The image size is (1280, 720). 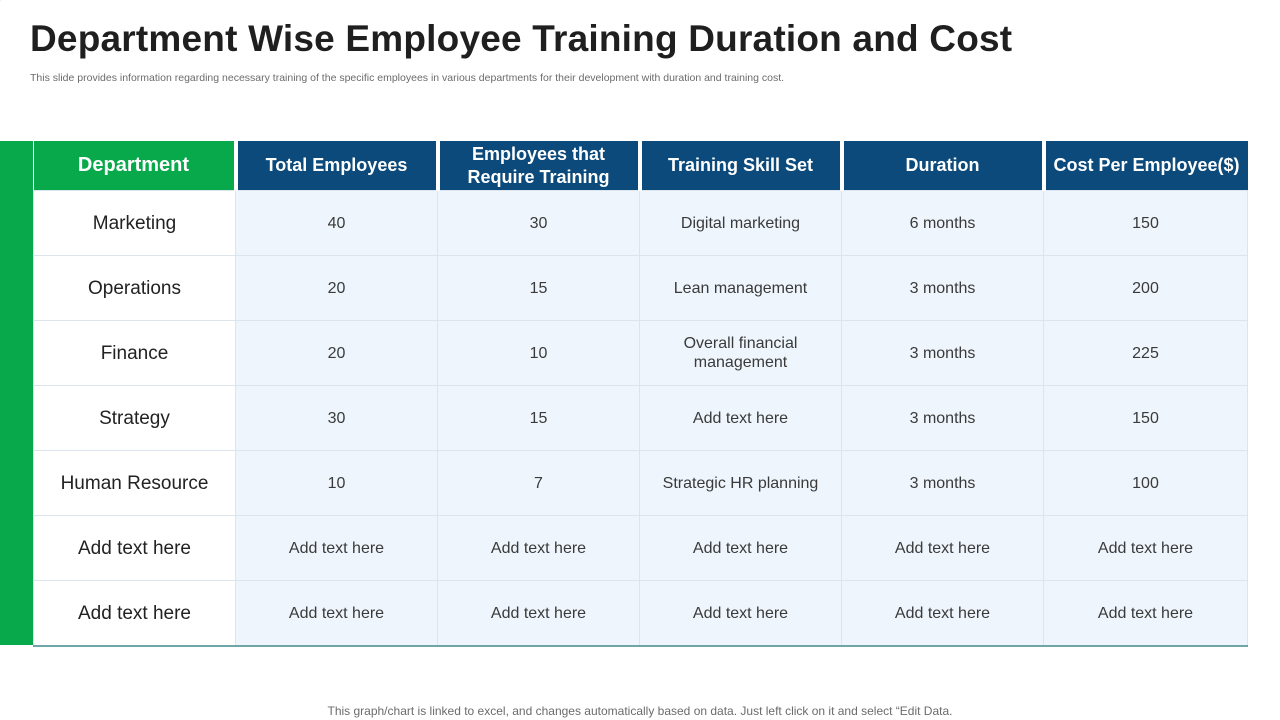 What do you see at coordinates (539, 166) in the screenshot?
I see `header-employees-require-training: Employees that Require Training` at bounding box center [539, 166].